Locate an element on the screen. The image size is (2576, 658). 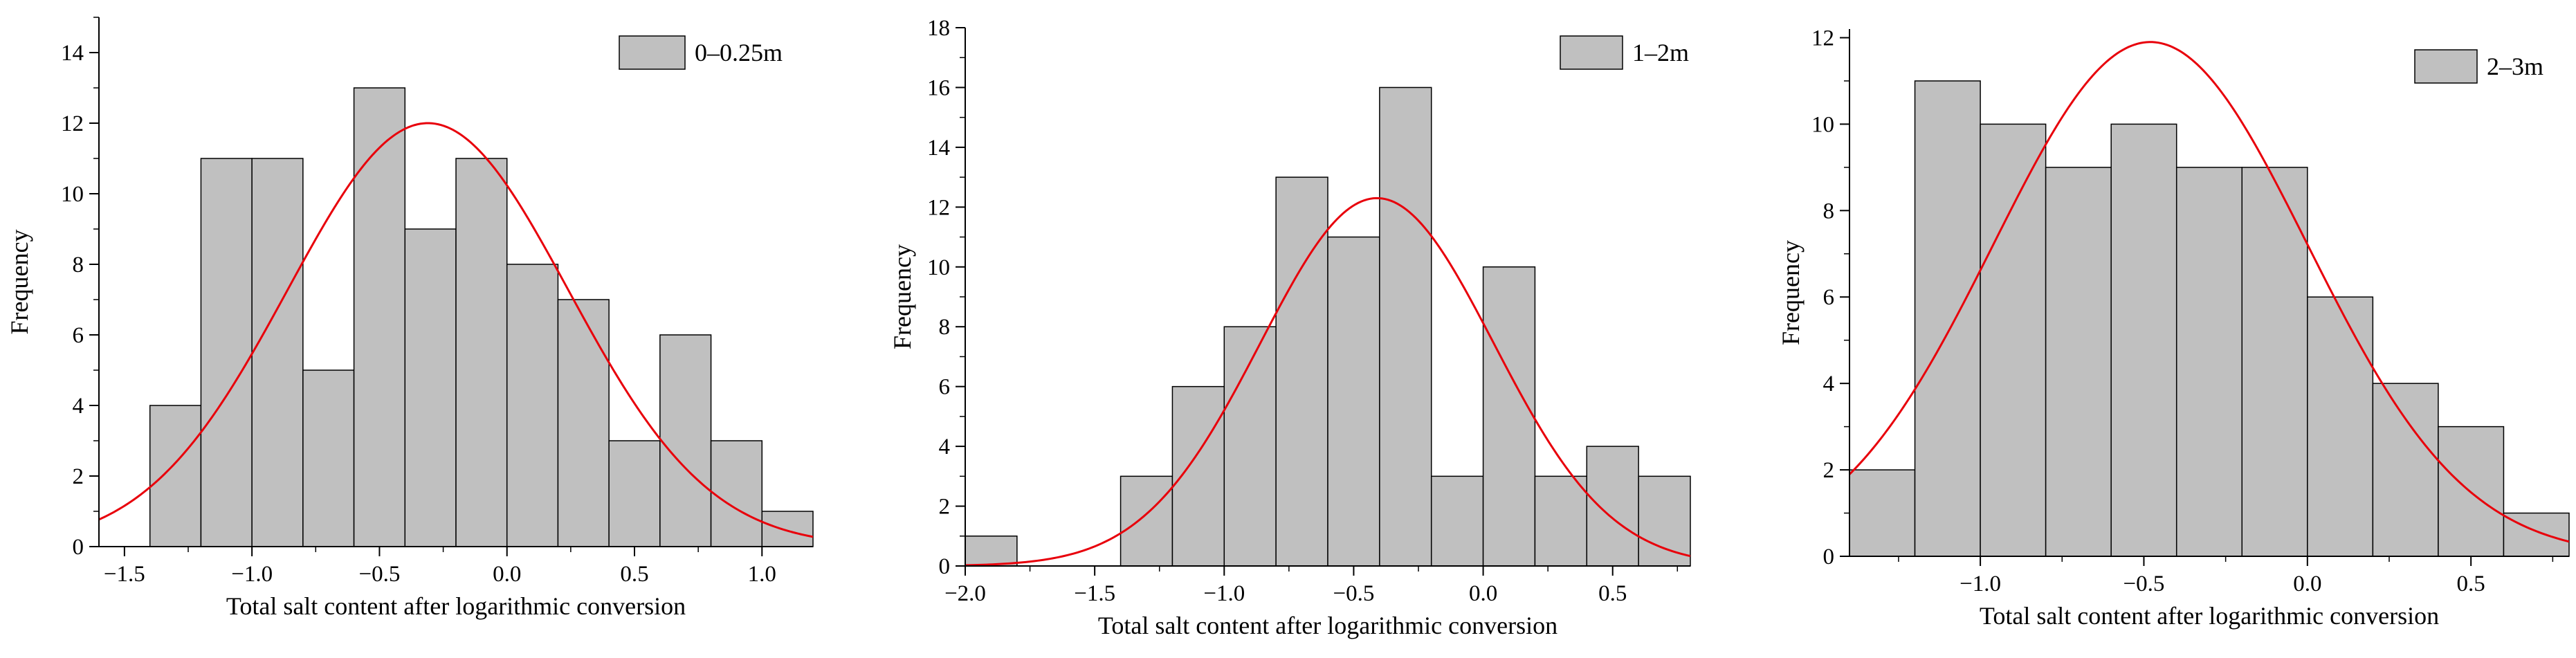
legend-label: 2–3m is located at coordinates (2515, 67).